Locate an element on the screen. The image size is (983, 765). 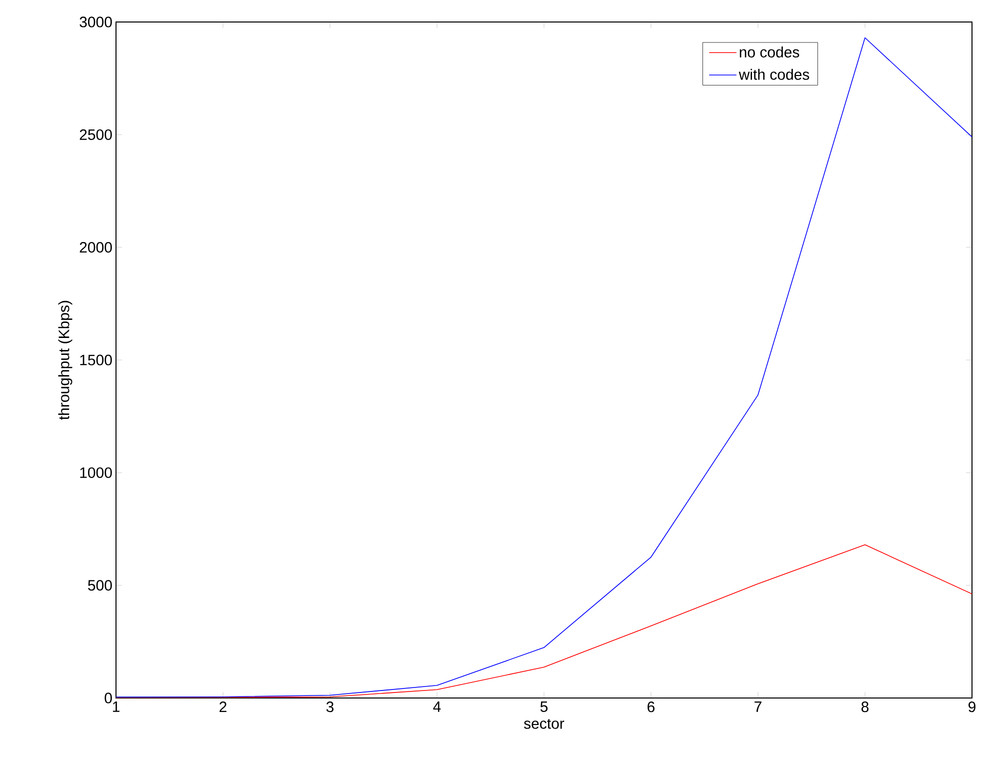
x-tick-label: 3 is located at coordinates (330, 707).